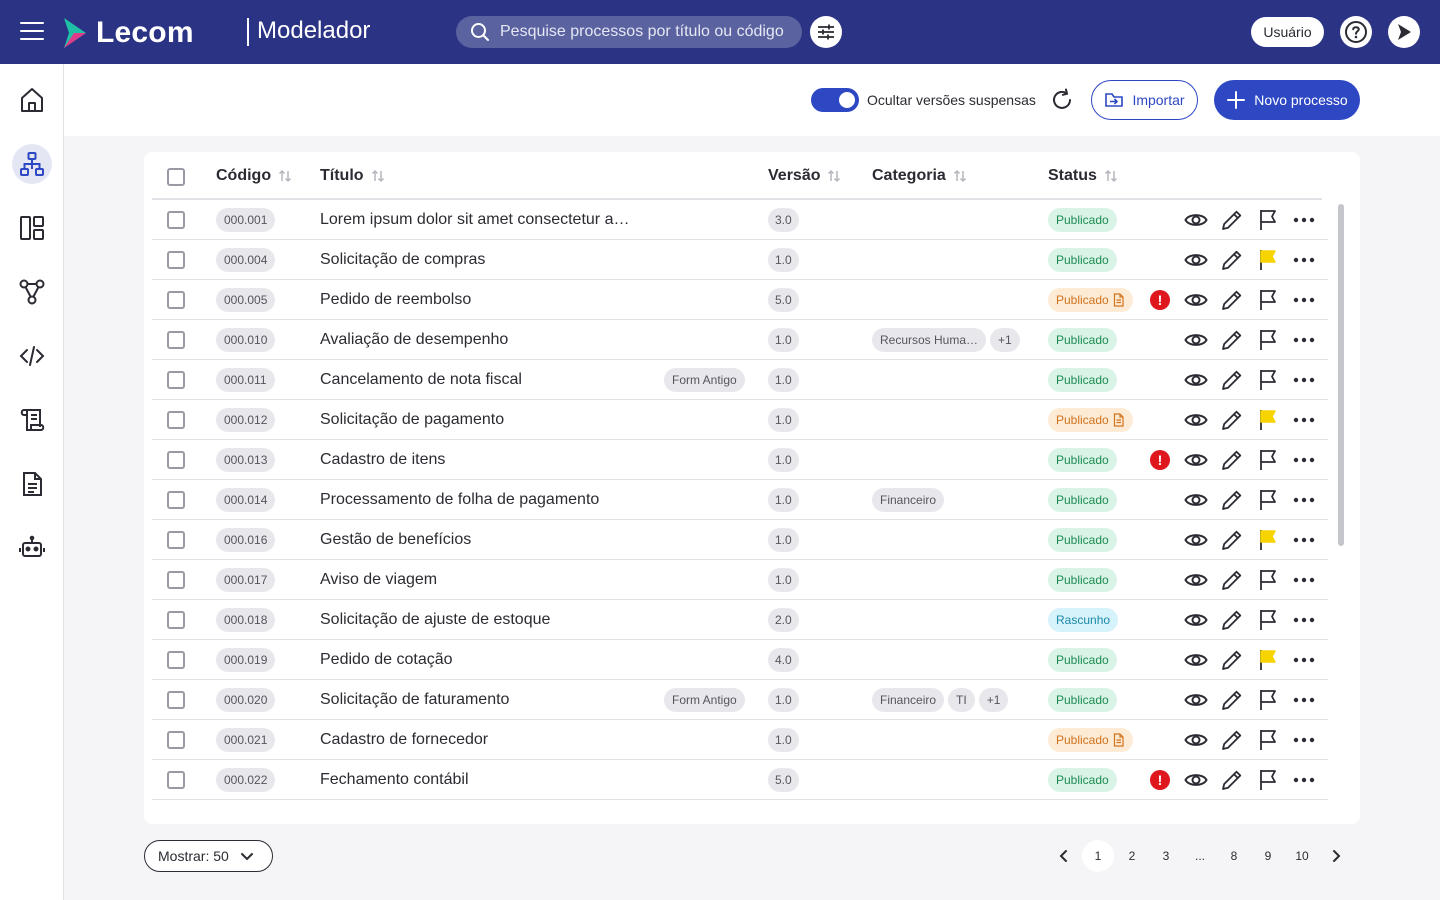  I want to click on menu-icon, so click(32, 32).